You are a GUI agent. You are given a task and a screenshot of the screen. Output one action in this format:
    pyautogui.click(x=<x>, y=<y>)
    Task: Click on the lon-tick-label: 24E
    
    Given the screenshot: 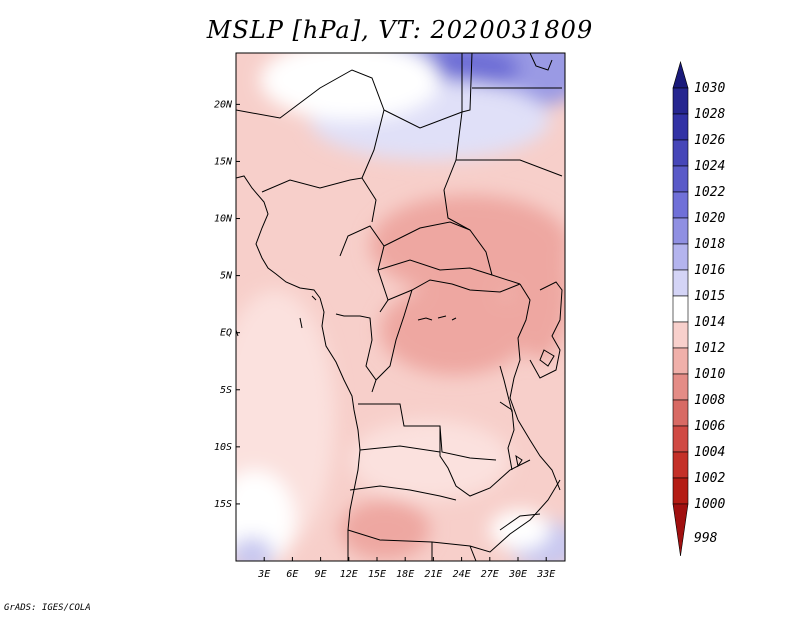 What is the action you would take?
    pyautogui.click(x=462, y=574)
    